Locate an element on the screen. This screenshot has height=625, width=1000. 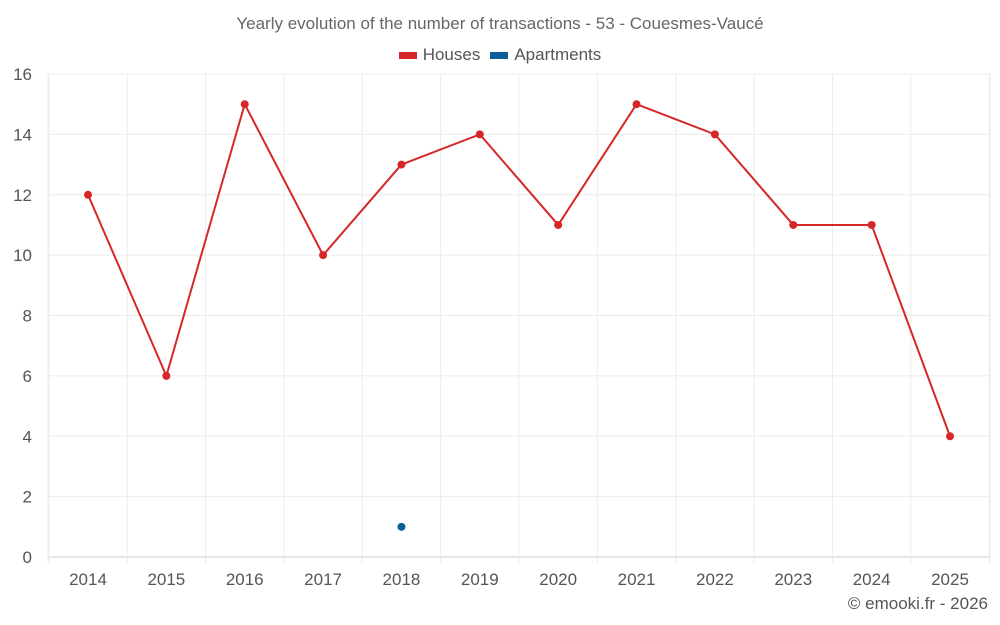
x-tick-label: 2020 is located at coordinates (558, 579).